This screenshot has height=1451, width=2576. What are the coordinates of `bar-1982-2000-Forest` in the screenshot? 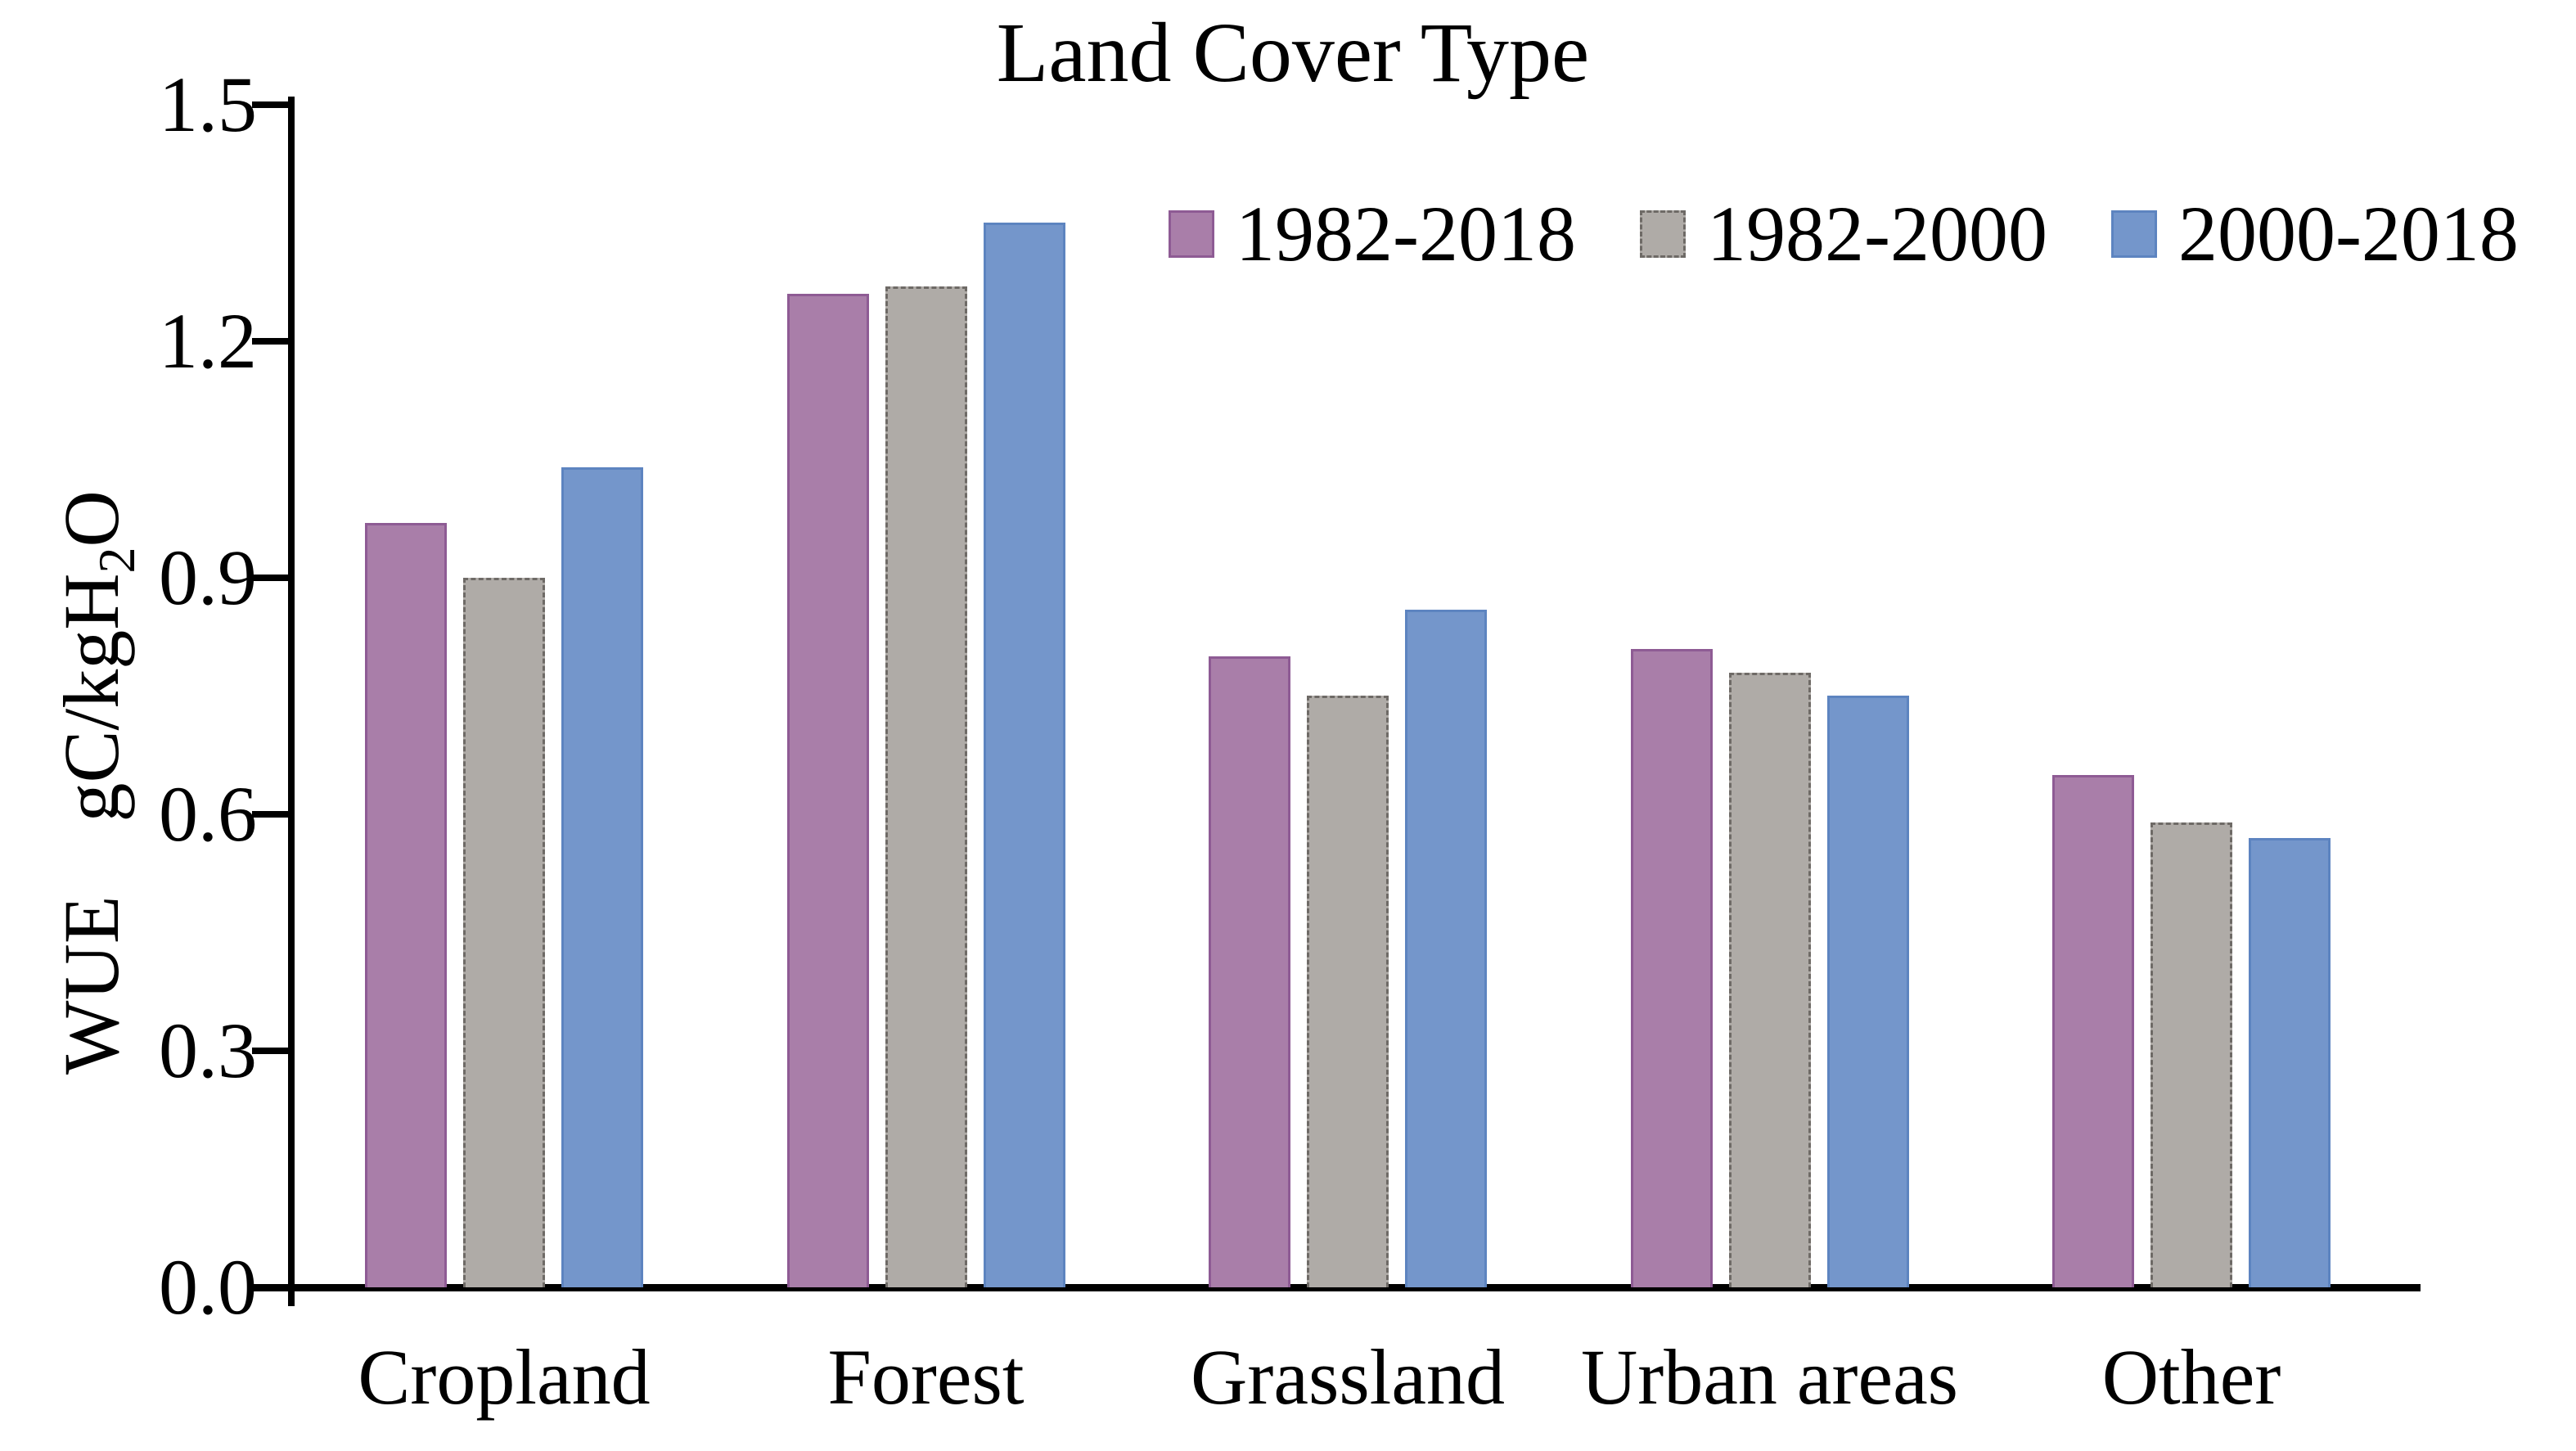 It's located at (926, 786).